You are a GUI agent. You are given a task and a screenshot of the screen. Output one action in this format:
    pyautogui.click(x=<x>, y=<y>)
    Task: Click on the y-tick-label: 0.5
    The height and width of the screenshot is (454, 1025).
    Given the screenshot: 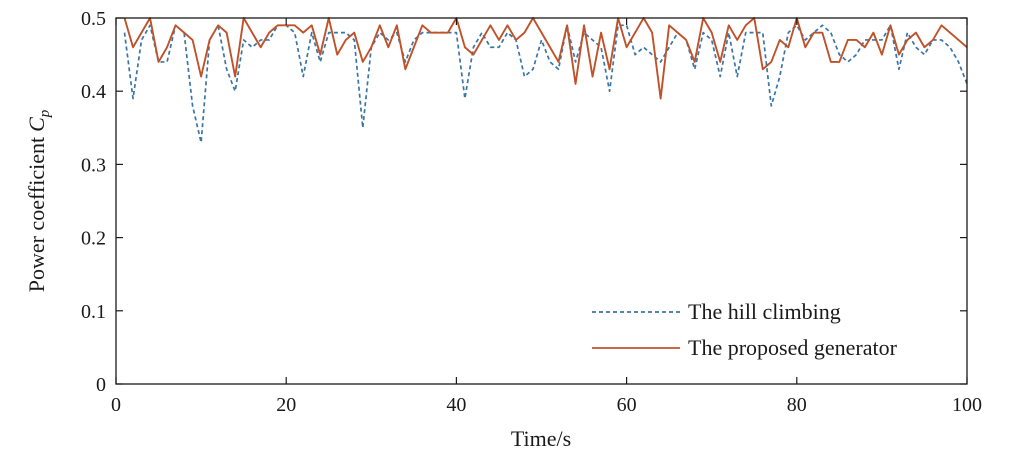 What is the action you would take?
    pyautogui.click(x=93, y=19)
    